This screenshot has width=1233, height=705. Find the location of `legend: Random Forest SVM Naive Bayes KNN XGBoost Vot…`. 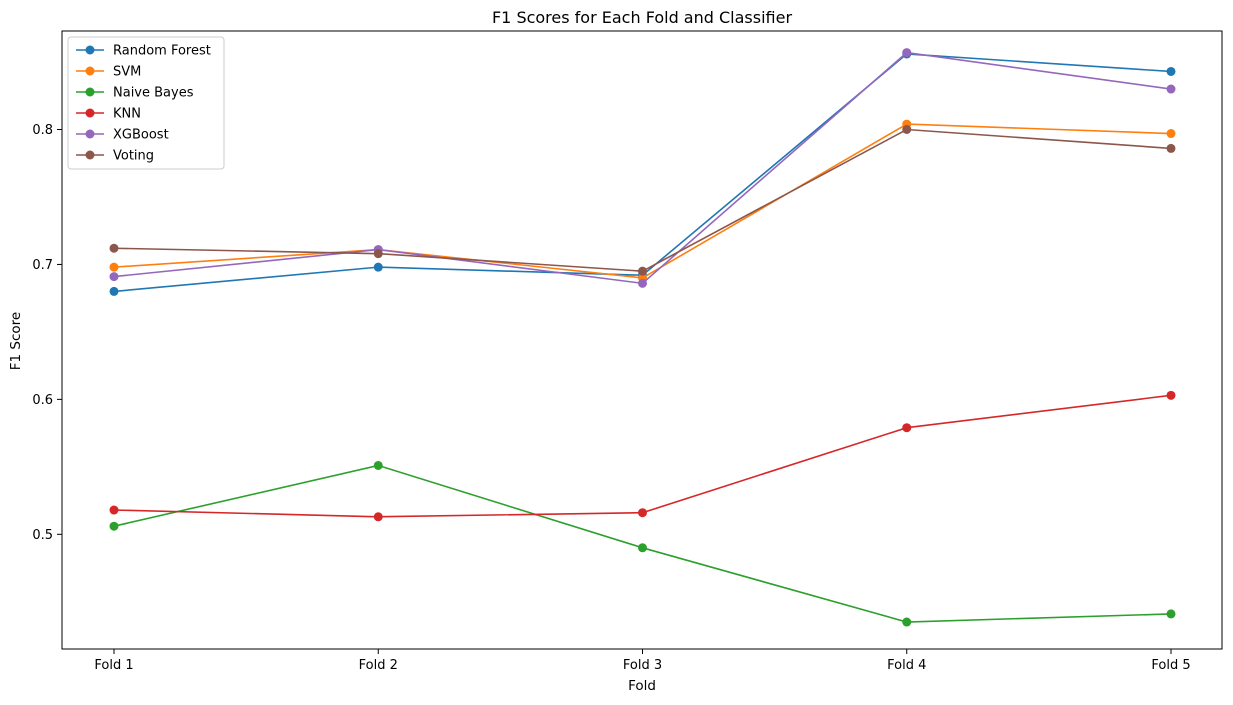

legend: Random Forest SVM Naive Bayes KNN XGBoost Vot… is located at coordinates (146, 103).